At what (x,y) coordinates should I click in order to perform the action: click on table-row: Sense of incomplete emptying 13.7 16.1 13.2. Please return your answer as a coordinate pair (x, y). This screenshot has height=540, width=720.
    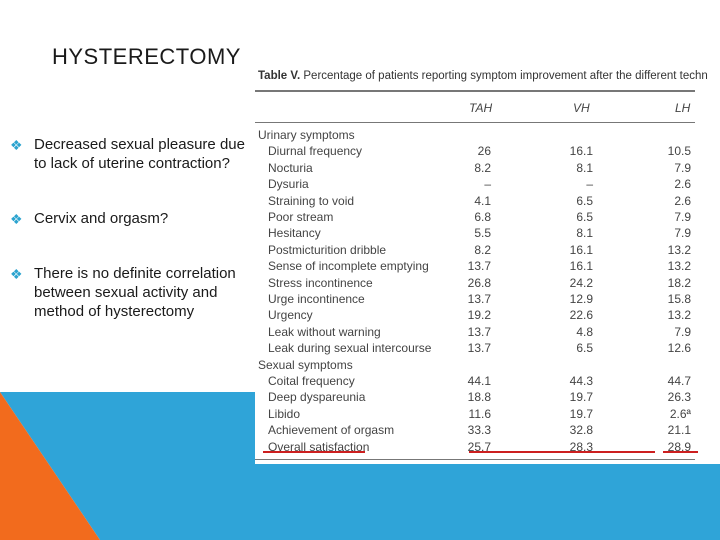
    Looking at the image, I should click on (475, 267).